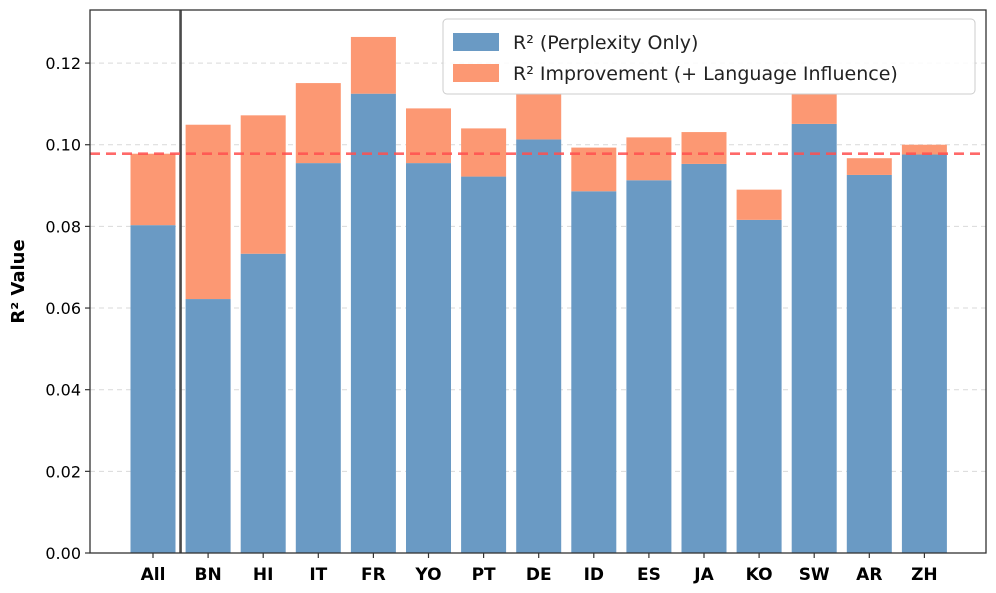 This screenshot has width=996, height=593. What do you see at coordinates (318, 575) in the screenshot?
I see `x-tick-label-it: IT` at bounding box center [318, 575].